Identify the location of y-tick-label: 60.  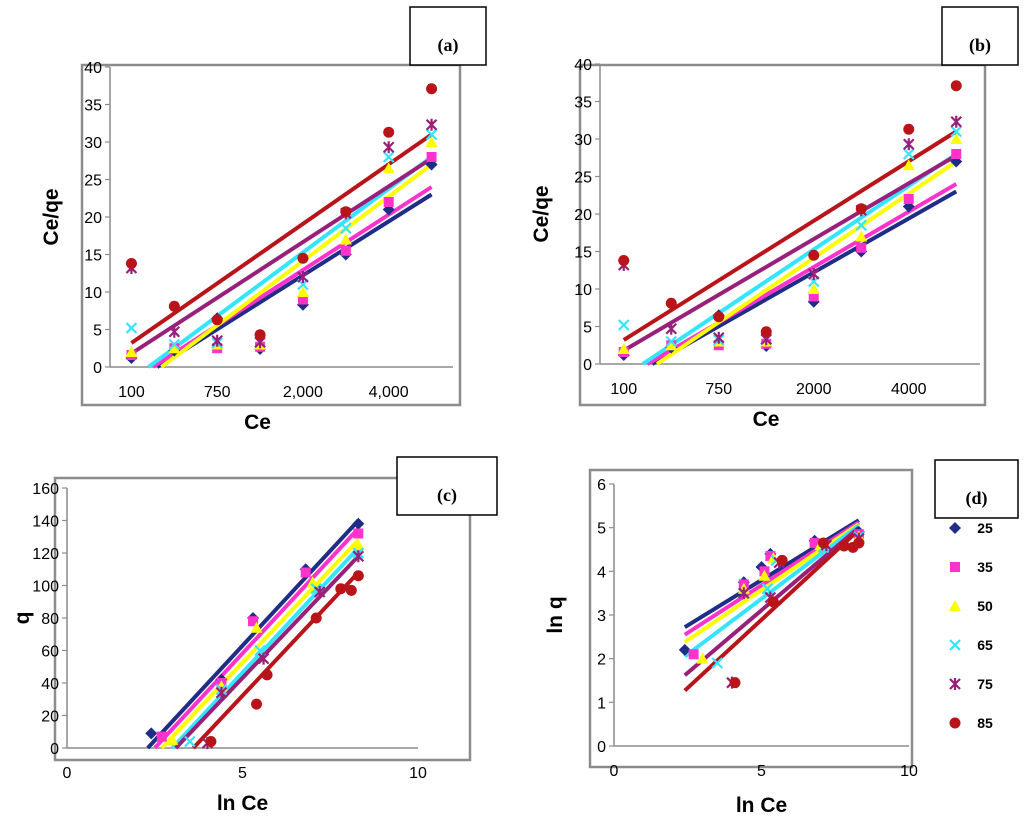
(50, 652).